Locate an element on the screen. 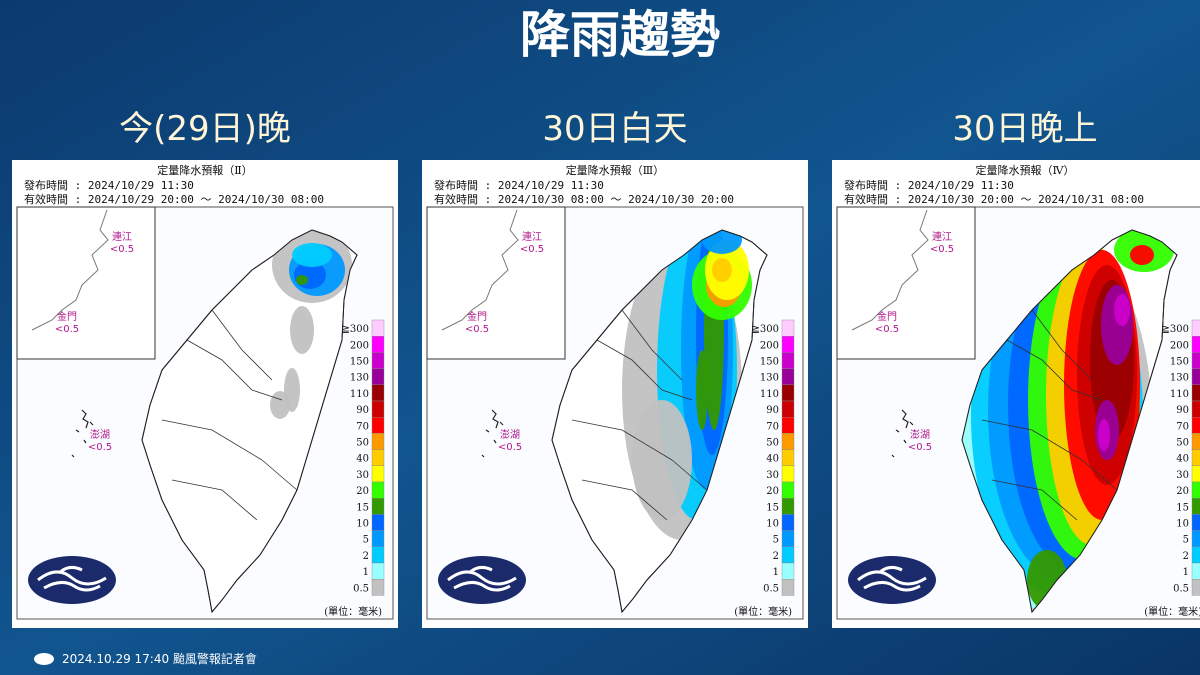 Image resolution: width=1200 pixels, height=675 pixels. panel-heading: 30日白天 is located at coordinates (614, 129).